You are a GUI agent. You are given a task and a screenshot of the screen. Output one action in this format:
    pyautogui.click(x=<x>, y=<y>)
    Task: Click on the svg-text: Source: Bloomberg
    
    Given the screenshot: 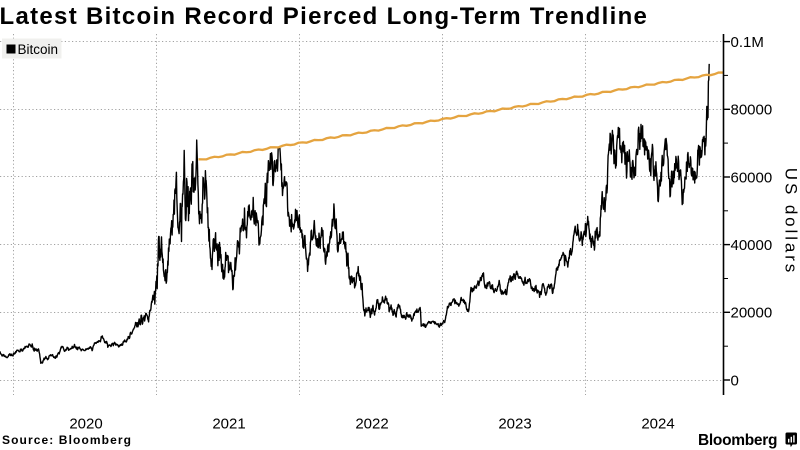 What is the action you would take?
    pyautogui.click(x=67, y=440)
    